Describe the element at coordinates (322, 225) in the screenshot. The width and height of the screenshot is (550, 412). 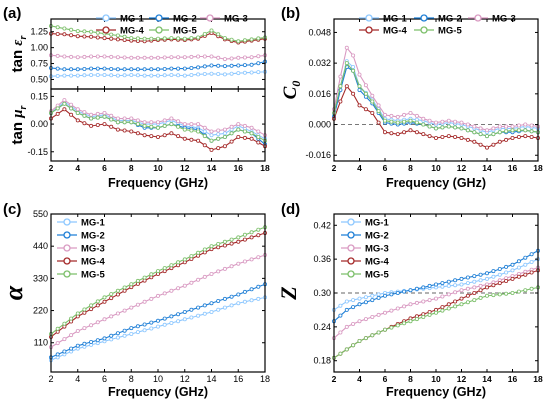
I see `y-tick-label: 0.42` at that location.